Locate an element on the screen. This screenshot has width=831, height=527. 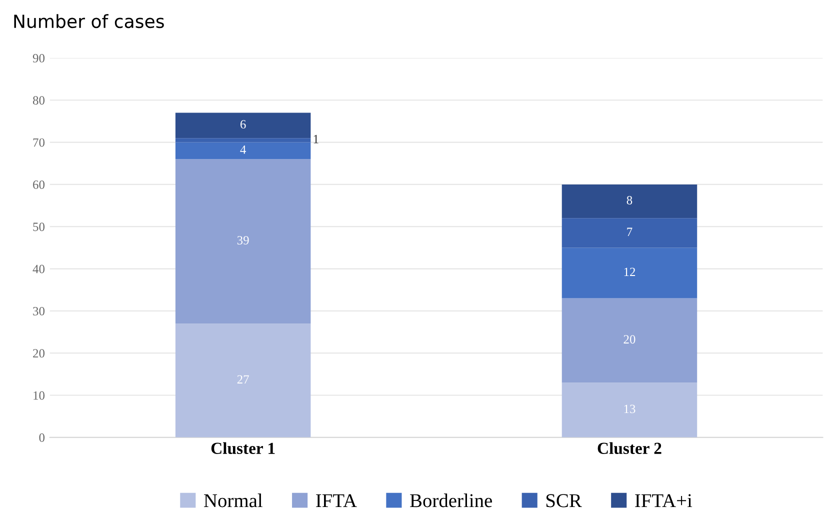
data-label: 13 is located at coordinates (630, 409).